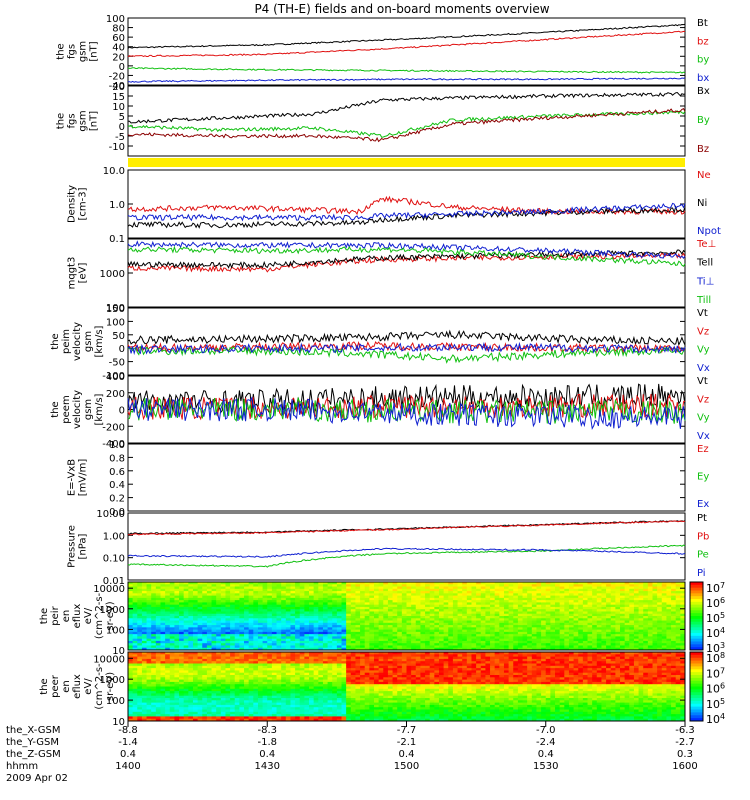 The width and height of the screenshot is (750, 800). Describe the element at coordinates (88, 615) in the screenshot. I see `y-axis-label: eV/` at that location.